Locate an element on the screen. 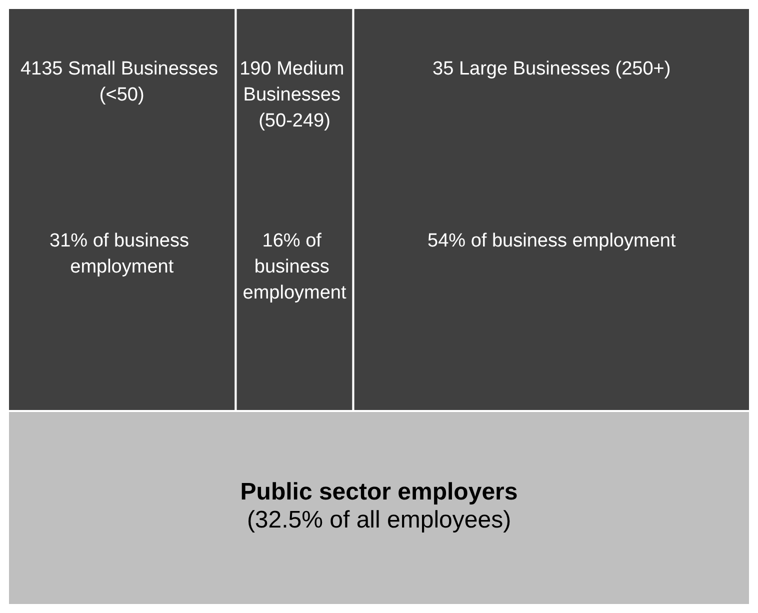 Image resolution: width=758 pixels, height=613 pixels. data-label: 54% of business employment is located at coordinates (552, 241).